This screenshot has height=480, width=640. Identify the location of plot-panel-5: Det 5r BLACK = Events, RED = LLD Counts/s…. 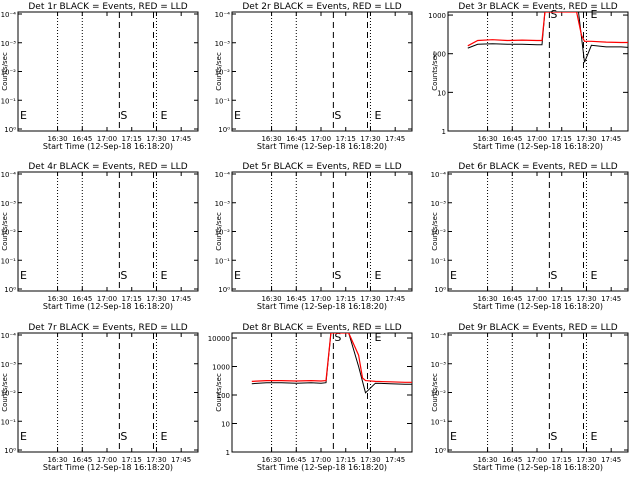
(314, 236).